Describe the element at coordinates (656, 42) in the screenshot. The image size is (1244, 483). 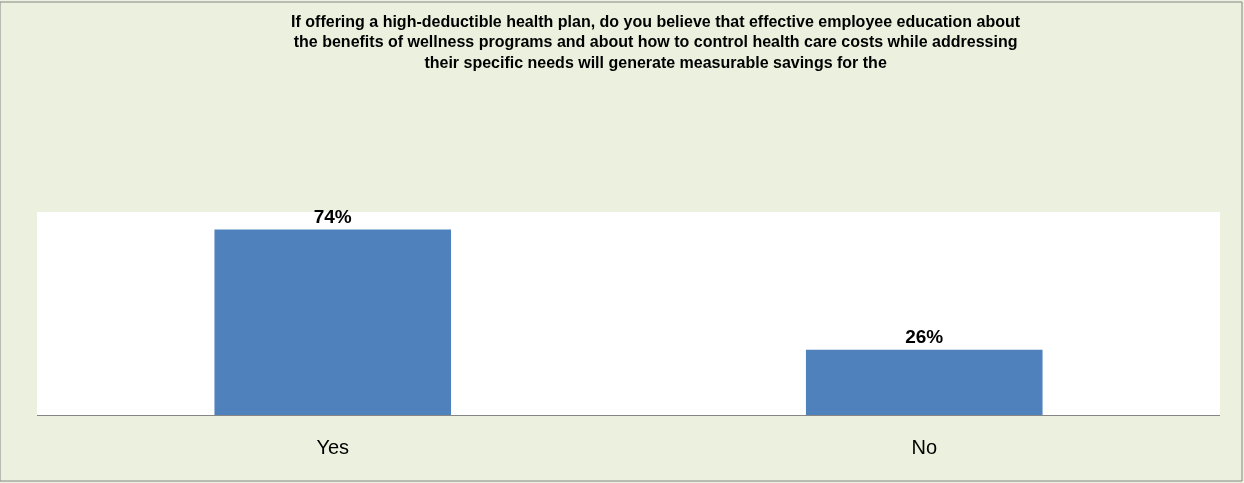
I see `chart-title: If offering a high-deductible health plan, do you believe that effective employee education about the benefits of wellness programs and about how to control health care costs while addressing their specific needs will generate measurable savings for the` at that location.